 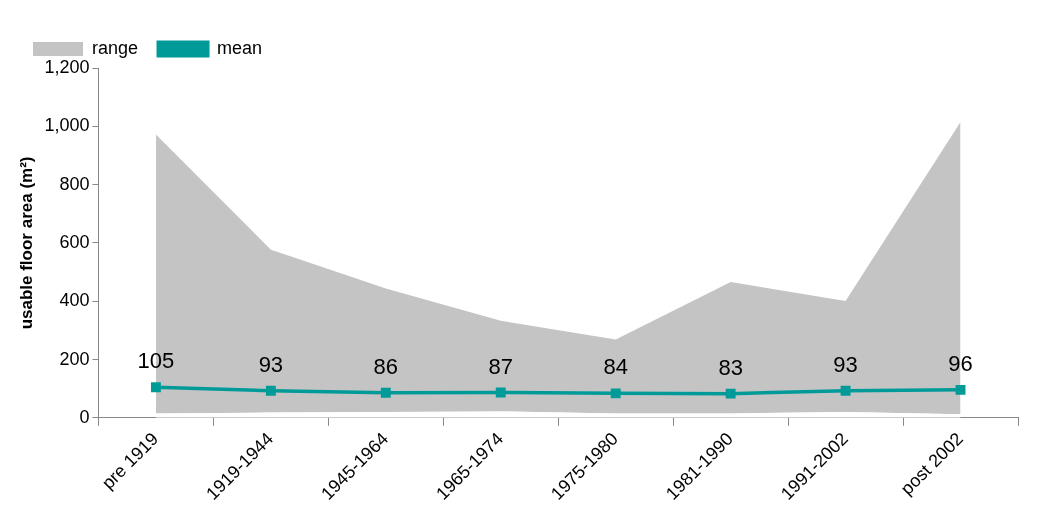 I want to click on legend-label: range, so click(x=115, y=47).